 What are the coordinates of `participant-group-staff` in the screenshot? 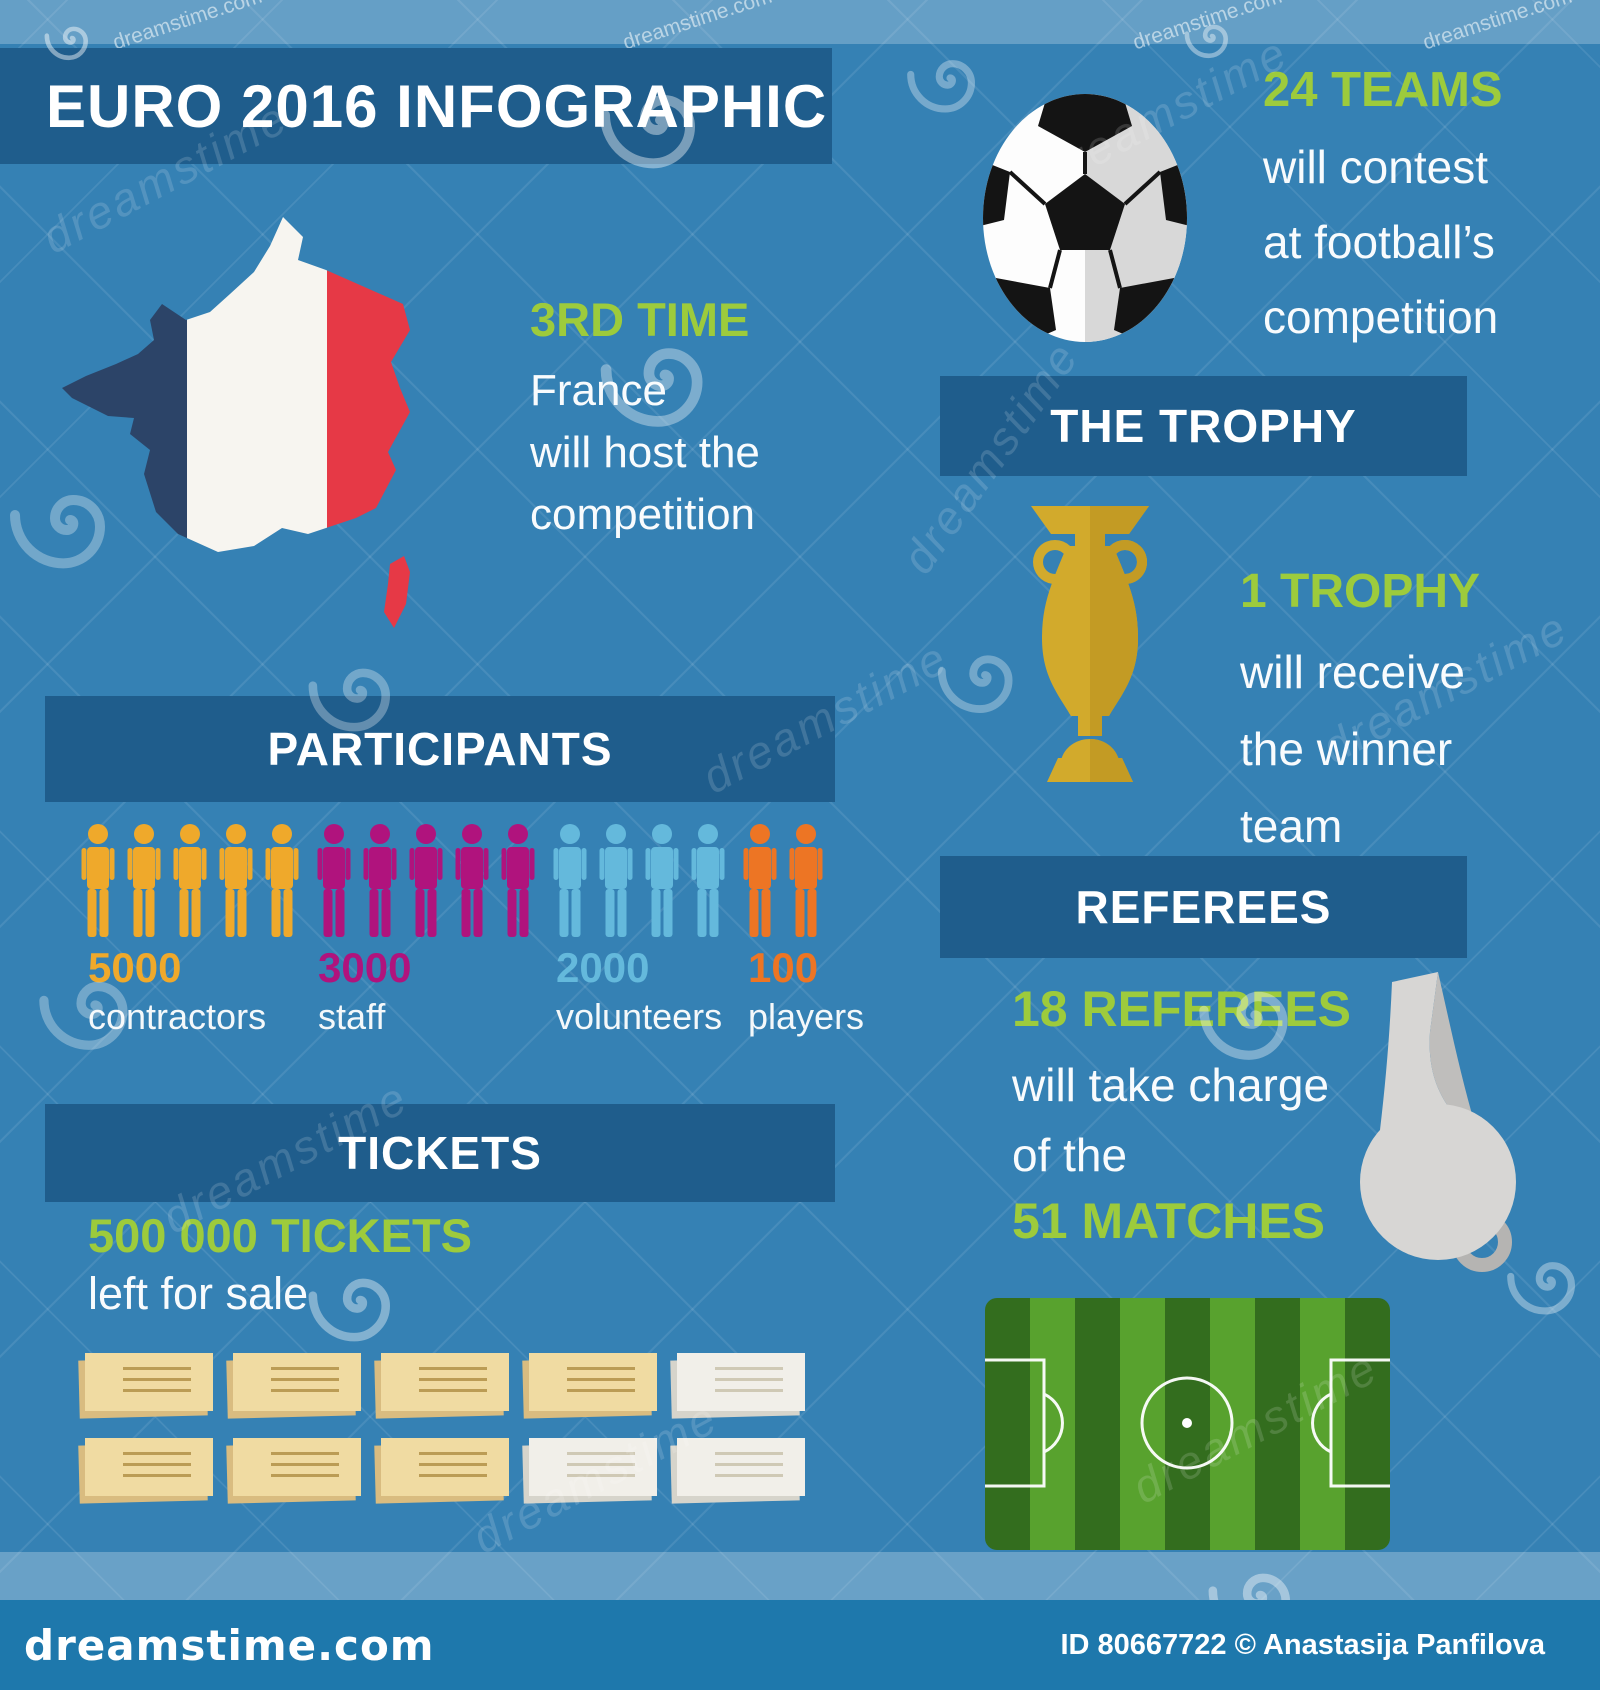 It's located at (426, 880).